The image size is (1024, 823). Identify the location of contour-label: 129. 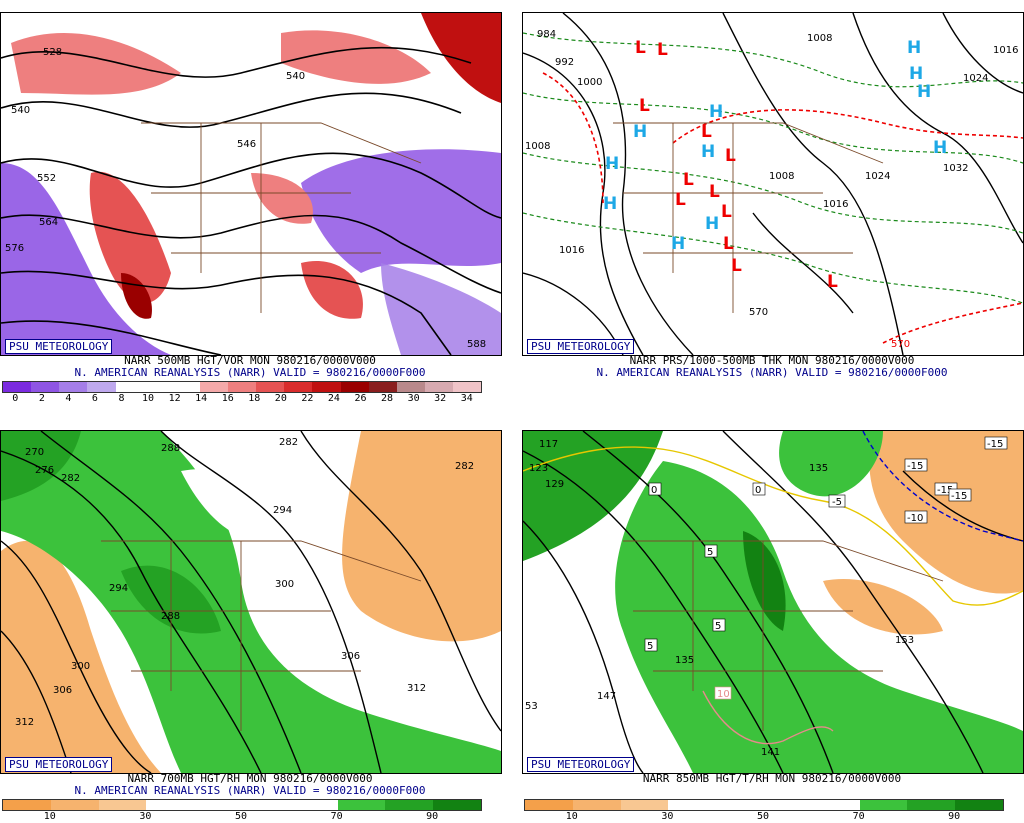
(554, 484).